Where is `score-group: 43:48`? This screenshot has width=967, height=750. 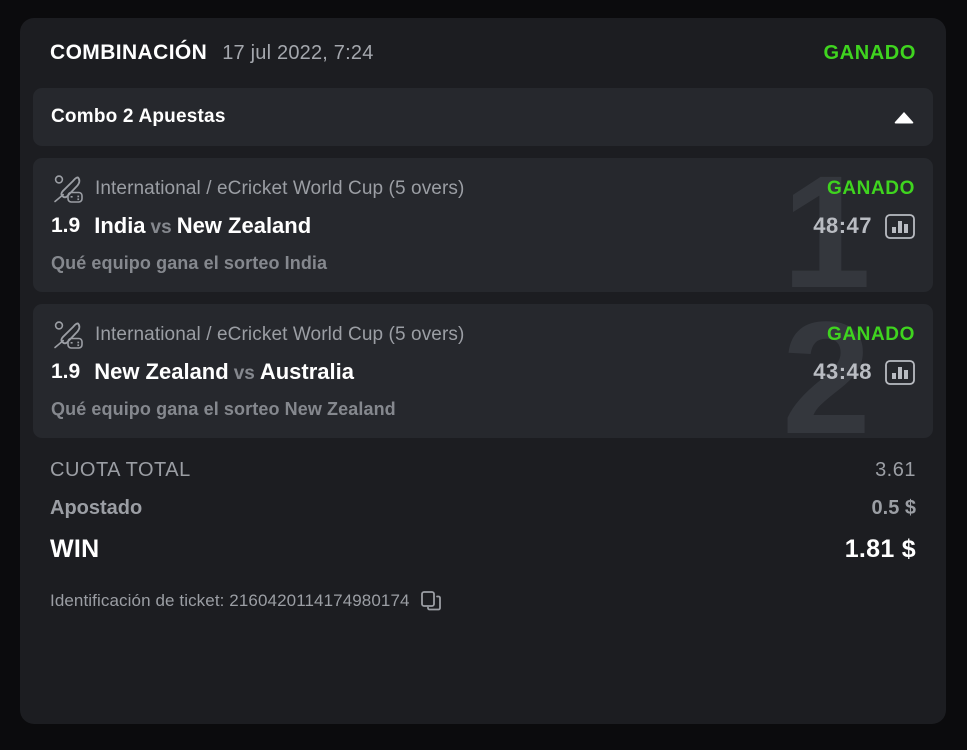
score-group: 43:48 is located at coordinates (864, 372).